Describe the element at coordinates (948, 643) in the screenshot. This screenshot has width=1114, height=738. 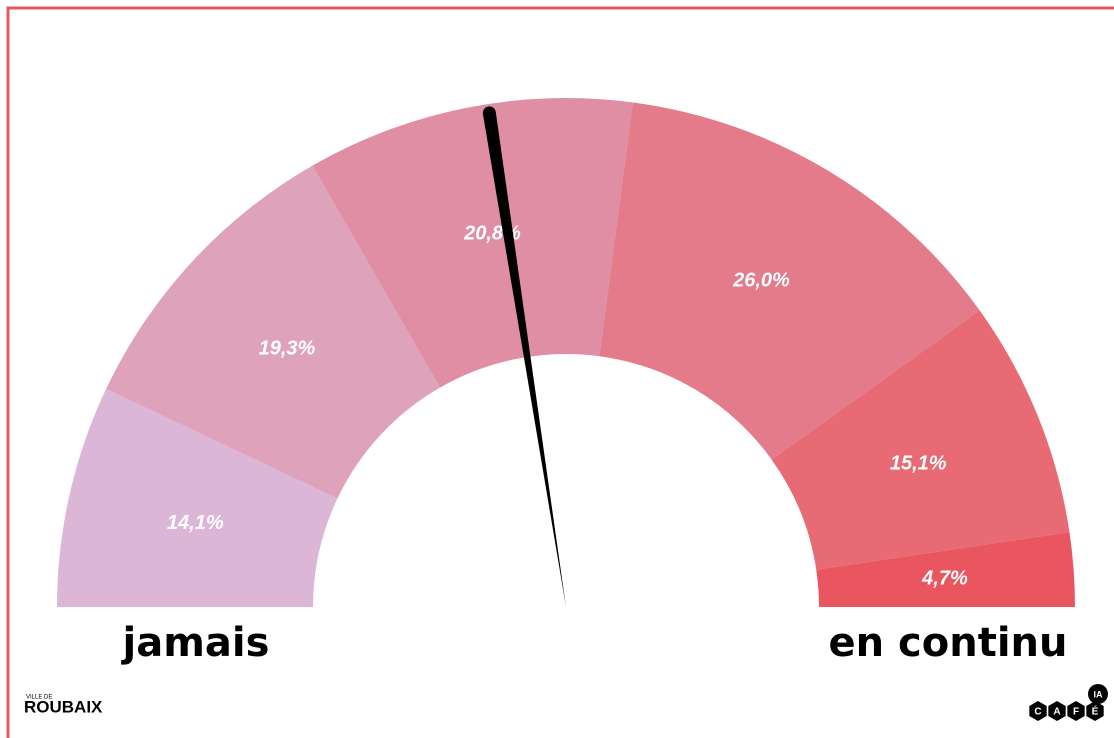
I see `max-label: en continu` at that location.